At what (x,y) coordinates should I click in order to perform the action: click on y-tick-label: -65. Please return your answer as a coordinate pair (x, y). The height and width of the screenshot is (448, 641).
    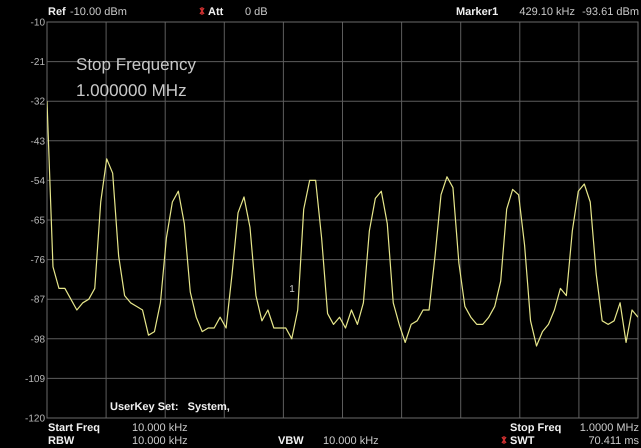
    Looking at the image, I should click on (38, 221).